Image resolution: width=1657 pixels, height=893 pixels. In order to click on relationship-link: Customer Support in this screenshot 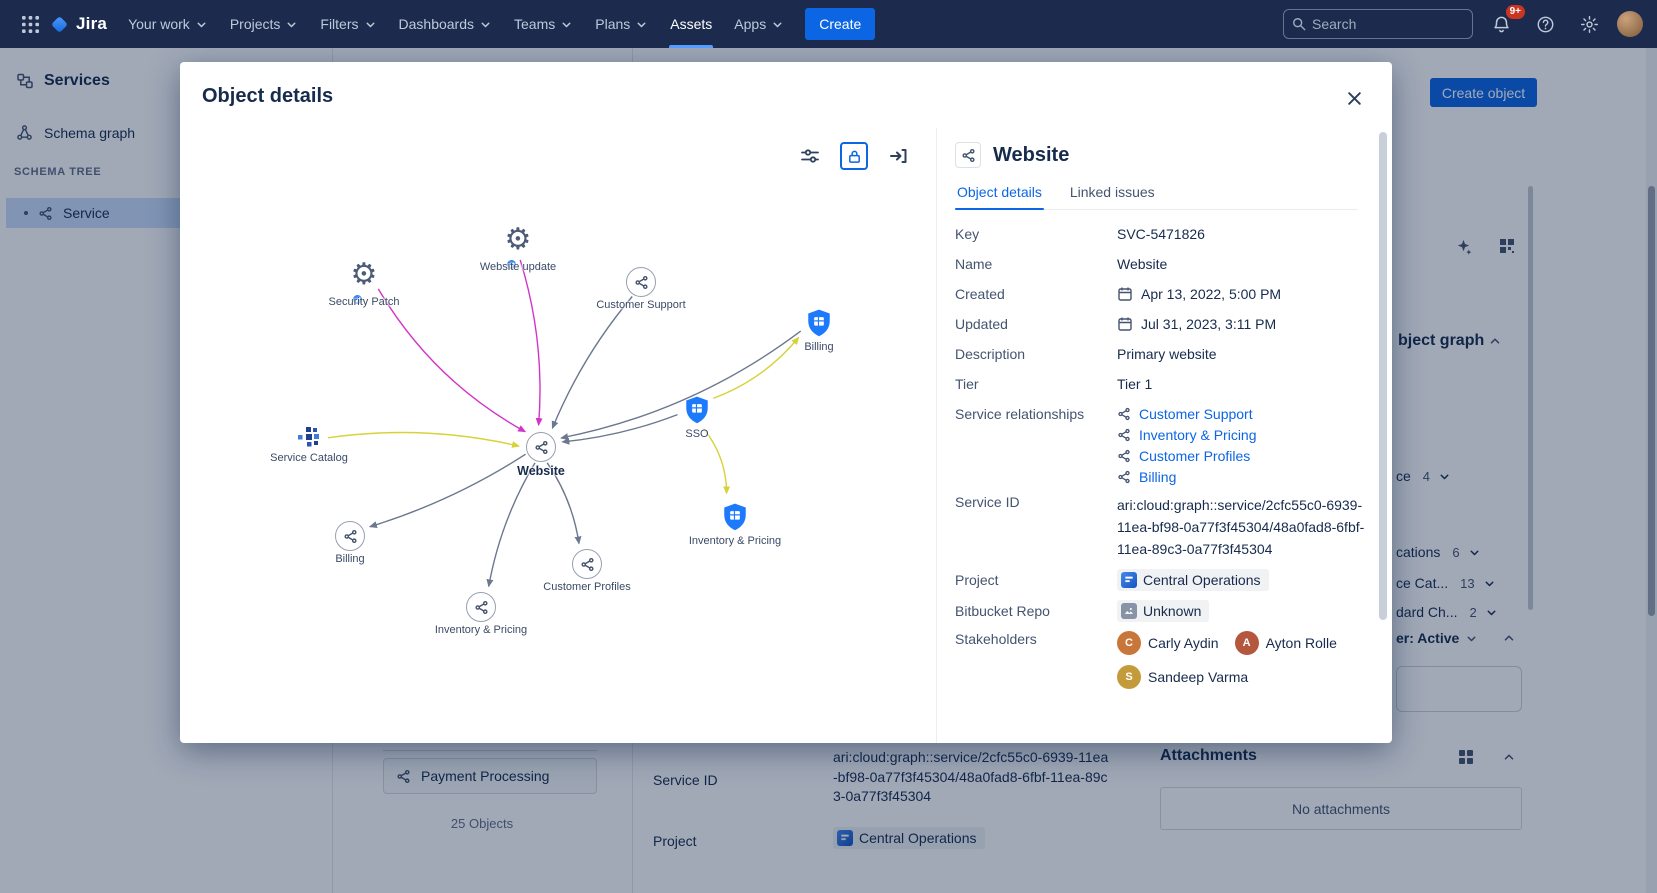, I will do `click(1196, 414)`.